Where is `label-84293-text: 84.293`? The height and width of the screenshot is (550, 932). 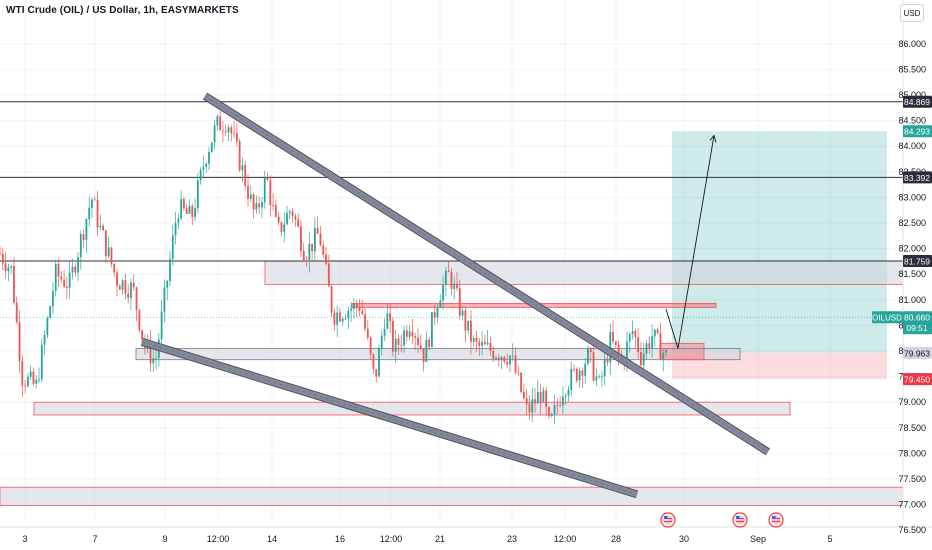
label-84293-text: 84.293 is located at coordinates (917, 132).